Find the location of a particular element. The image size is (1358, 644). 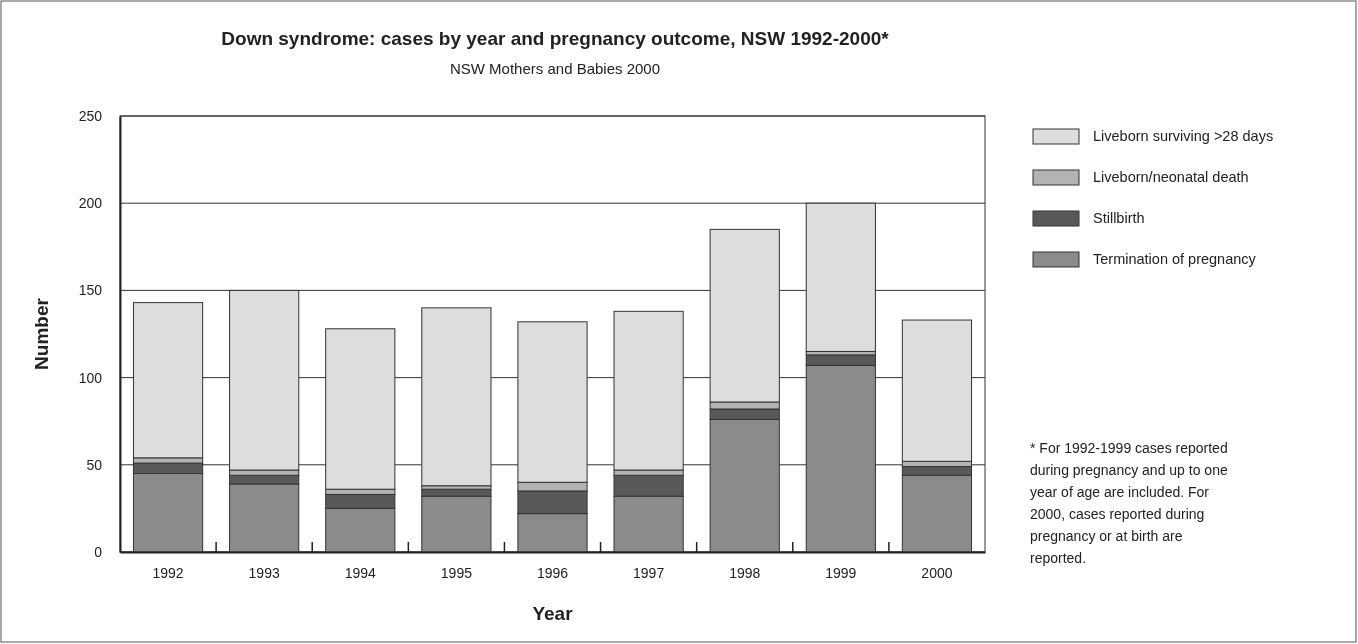

text: * For 1992-1999 cases reported during pregnancy and up to one year of age are included. For 2000, cases reported during pregnancy or at birth are reported. is located at coordinates (1129, 503).